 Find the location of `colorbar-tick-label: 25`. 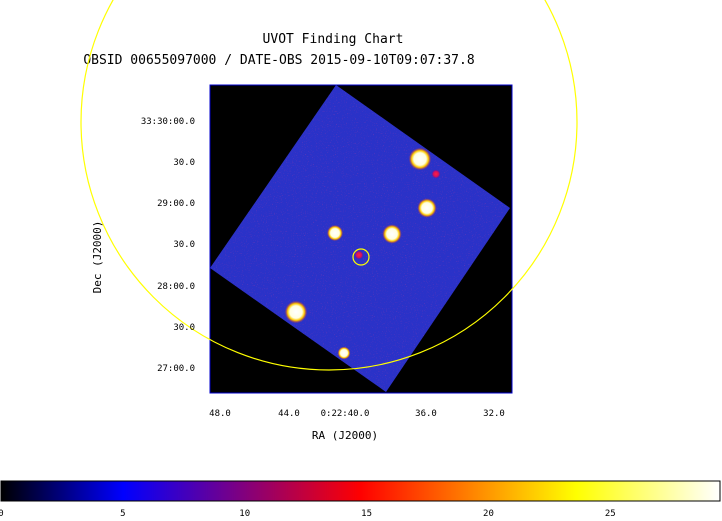

colorbar-tick-label: 25 is located at coordinates (610, 514).